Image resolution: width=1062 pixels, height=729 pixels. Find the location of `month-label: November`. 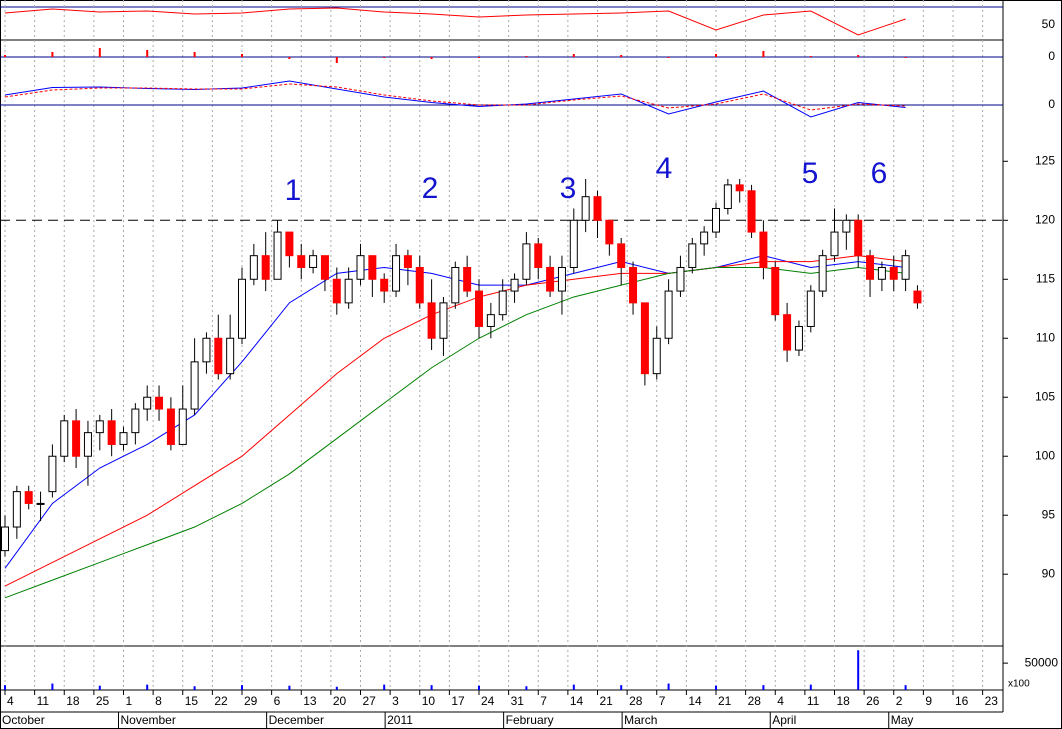

month-label: November is located at coordinates (148, 720).